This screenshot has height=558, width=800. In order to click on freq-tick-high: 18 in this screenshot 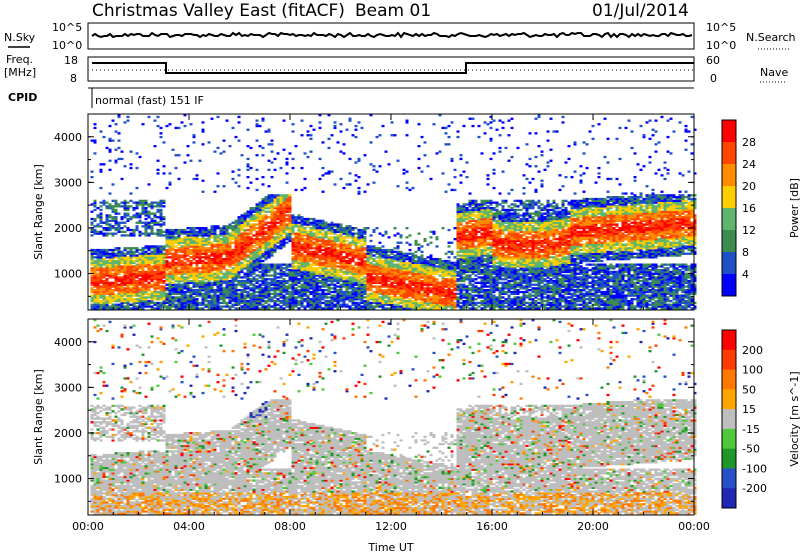, I will do `click(71, 60)`.